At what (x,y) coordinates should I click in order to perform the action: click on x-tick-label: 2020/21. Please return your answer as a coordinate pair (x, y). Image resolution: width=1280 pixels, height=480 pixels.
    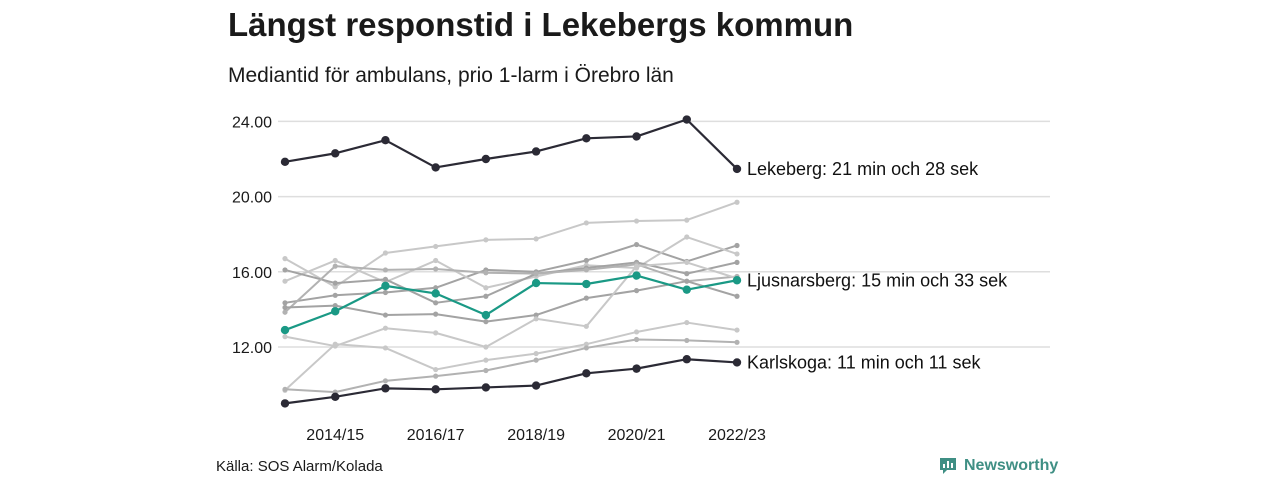
    Looking at the image, I should click on (637, 435).